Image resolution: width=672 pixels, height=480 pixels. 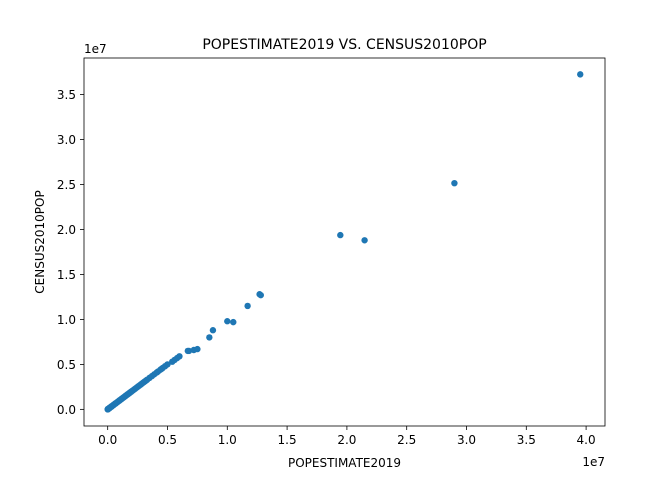 What do you see at coordinates (66, 185) in the screenshot?
I see `y-tick-label: 2.5` at bounding box center [66, 185].